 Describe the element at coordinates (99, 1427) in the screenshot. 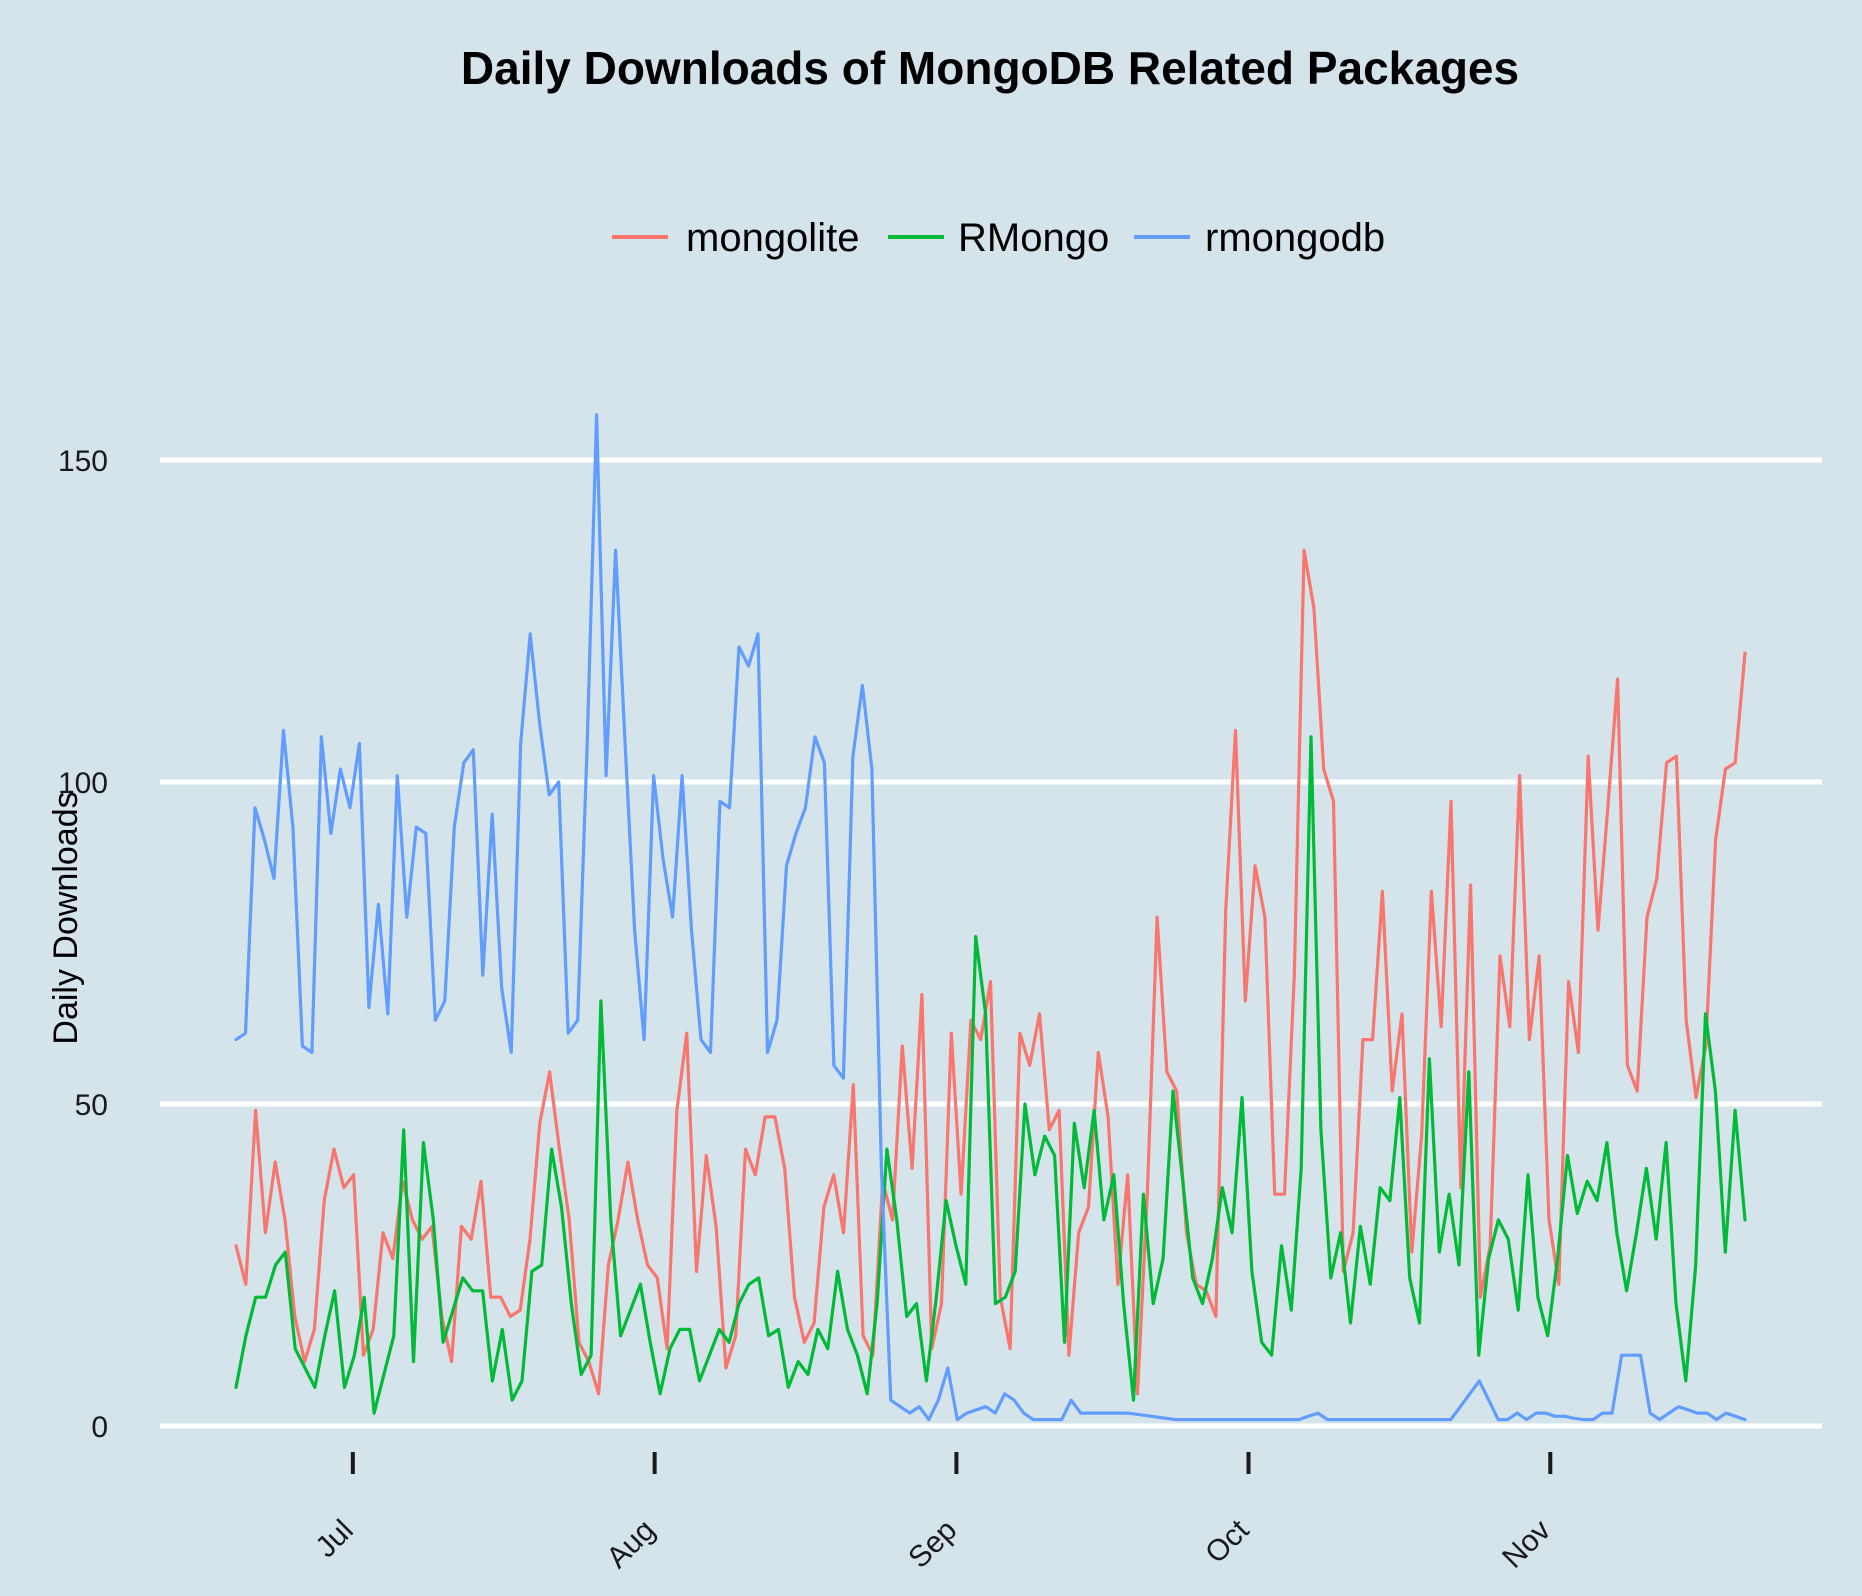

I see `y-tick-label: 0` at that location.